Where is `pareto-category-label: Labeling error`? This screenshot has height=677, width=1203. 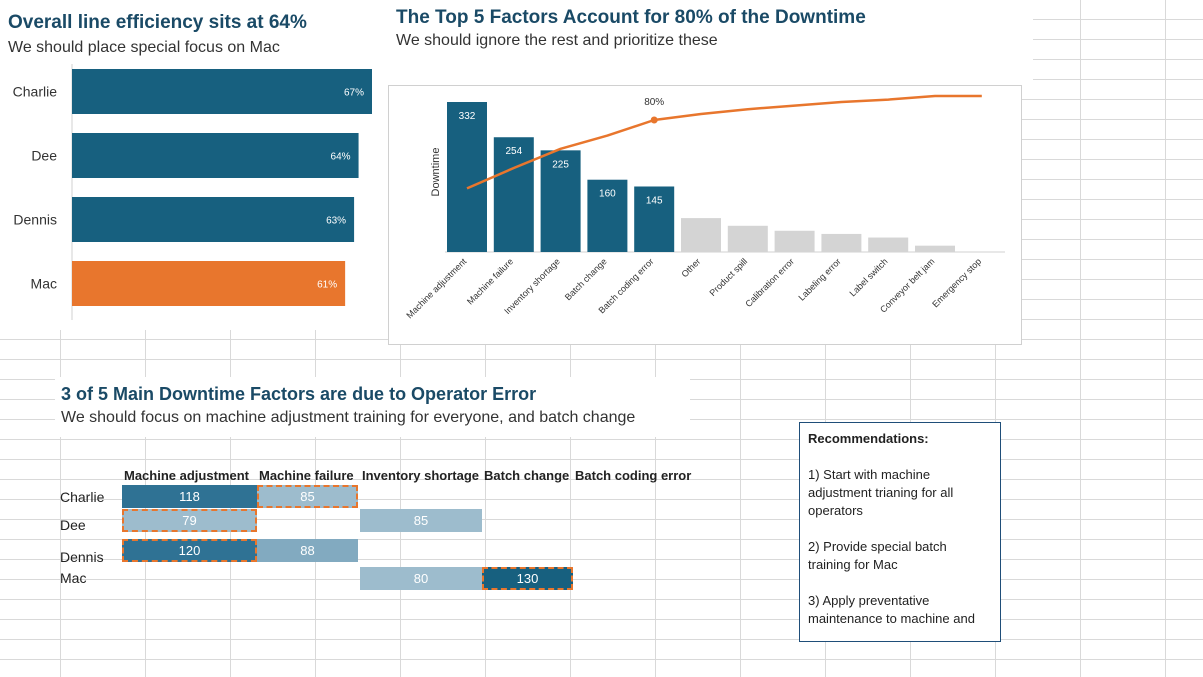
pareto-category-label: Labeling error is located at coordinates (819, 279).